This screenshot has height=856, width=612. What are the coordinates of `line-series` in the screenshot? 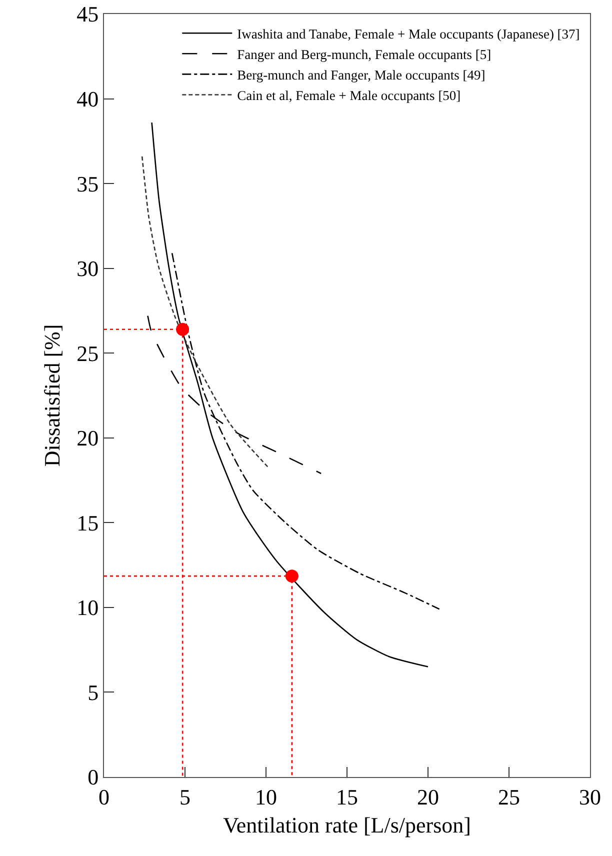 It's located at (204, 312).